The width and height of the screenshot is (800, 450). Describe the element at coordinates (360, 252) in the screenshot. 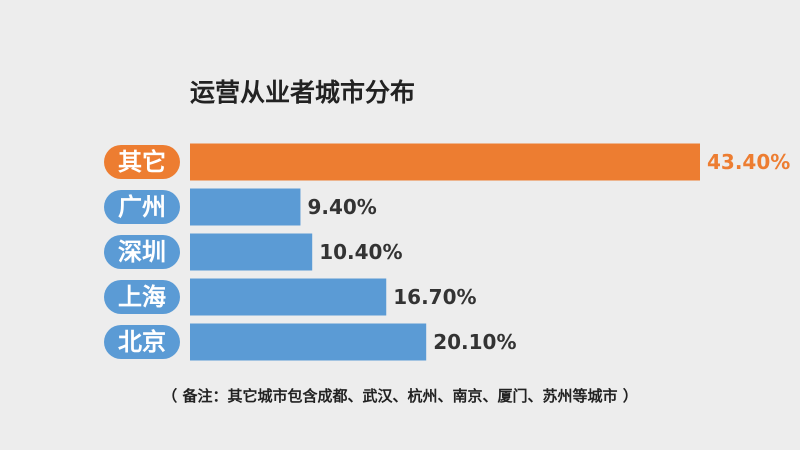

I see `value-label: 10.40%` at that location.